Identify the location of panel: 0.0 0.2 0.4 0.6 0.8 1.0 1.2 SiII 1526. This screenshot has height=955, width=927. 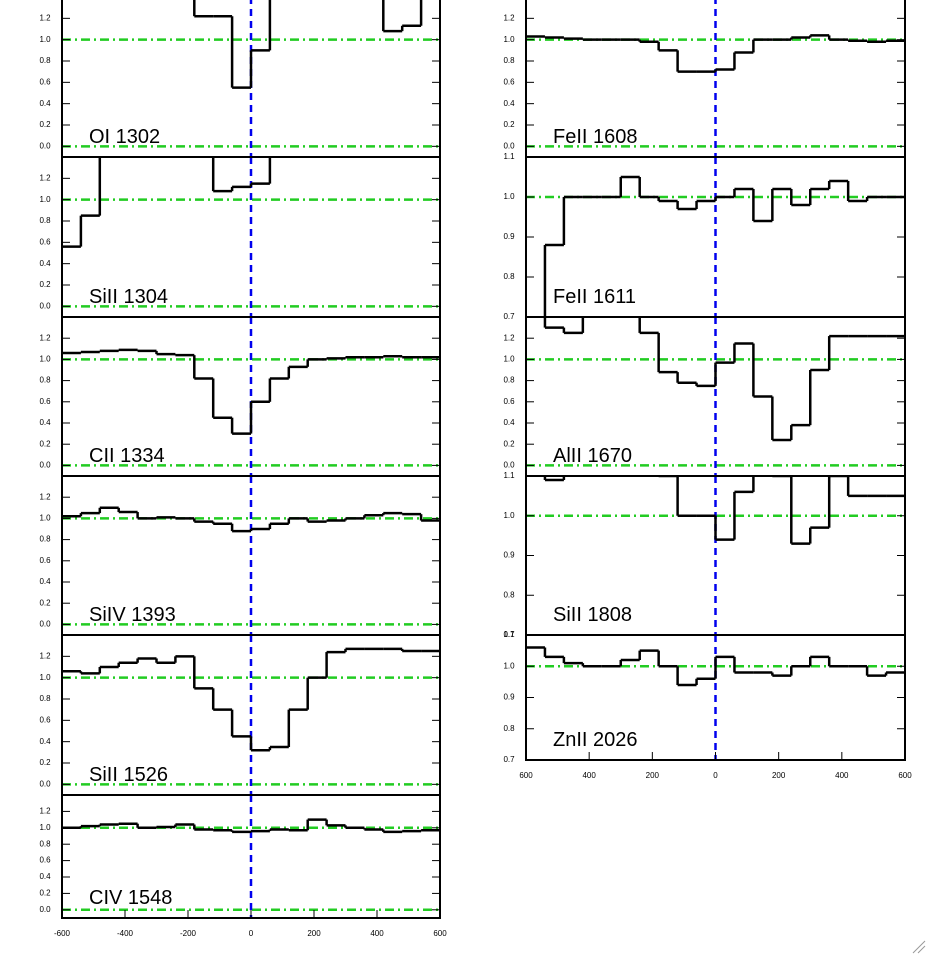
(240, 715).